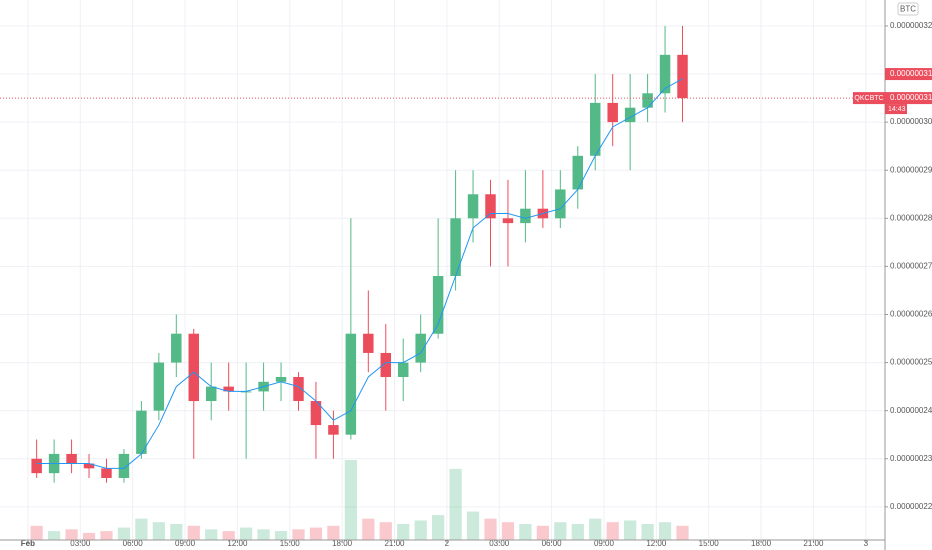 The image size is (932, 550). I want to click on y-tick-label: 0.00000028, so click(911, 217).